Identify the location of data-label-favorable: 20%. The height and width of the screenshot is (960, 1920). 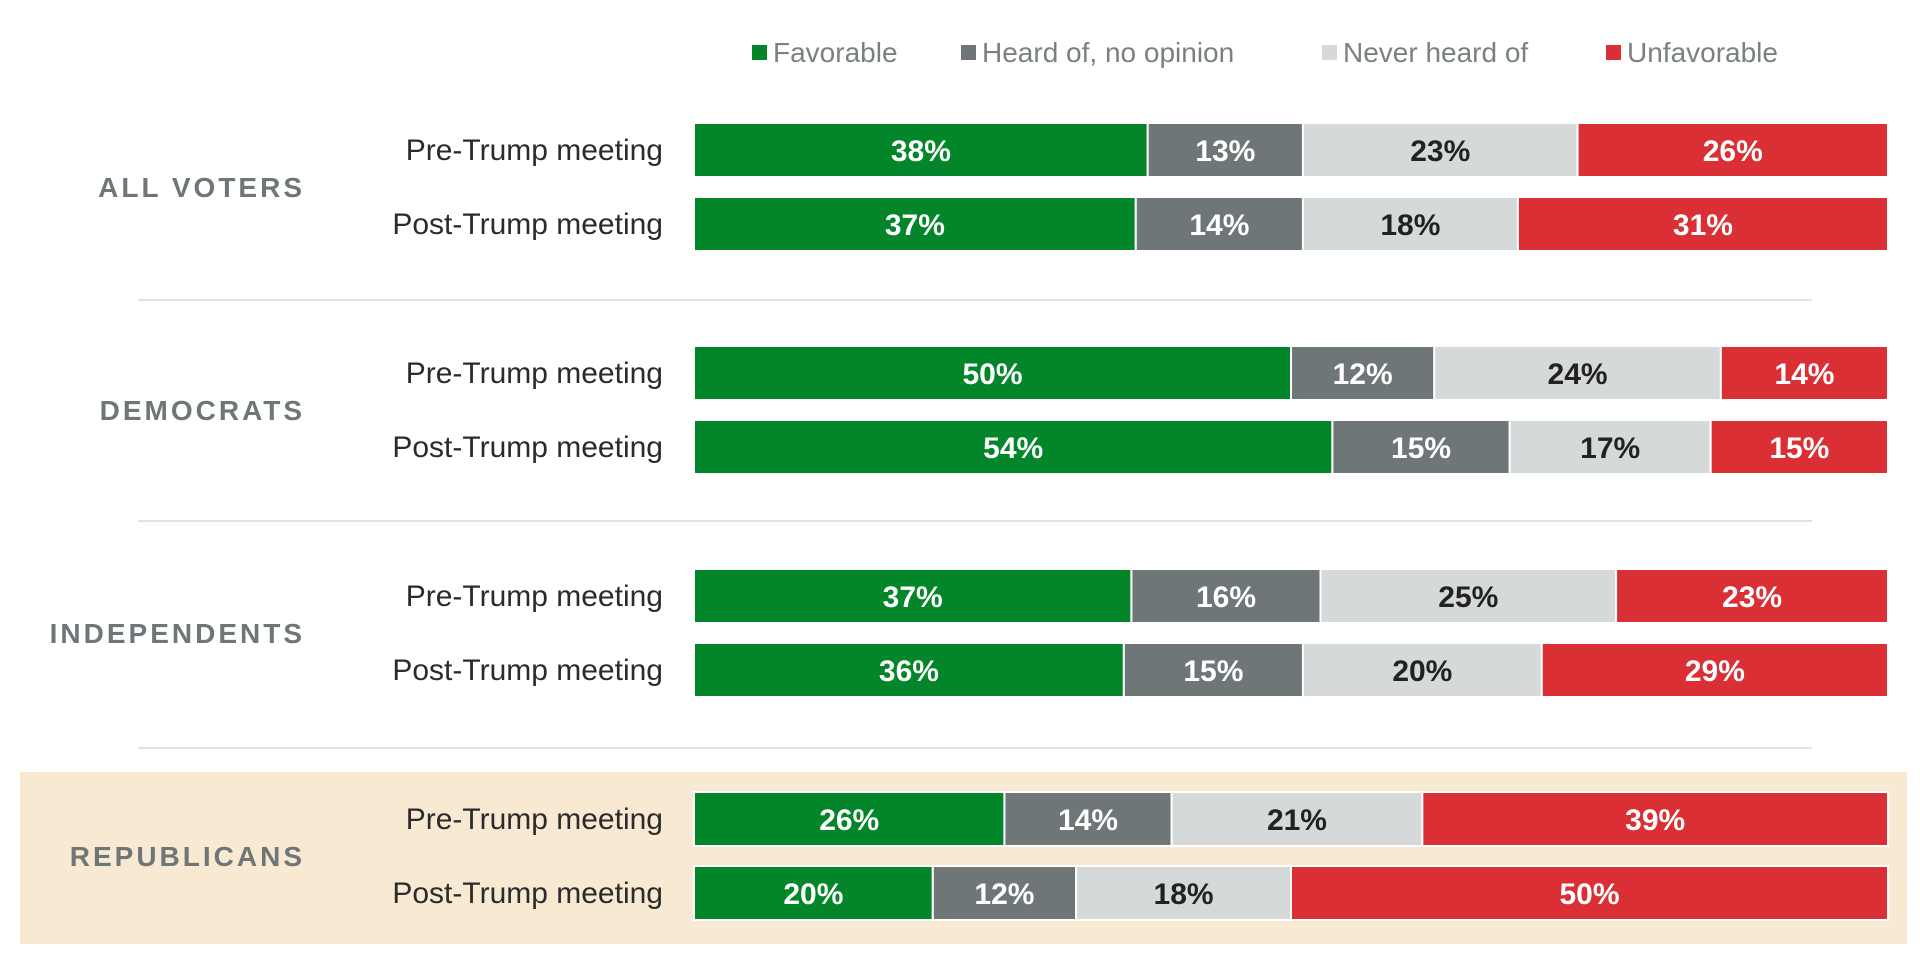
(813, 894).